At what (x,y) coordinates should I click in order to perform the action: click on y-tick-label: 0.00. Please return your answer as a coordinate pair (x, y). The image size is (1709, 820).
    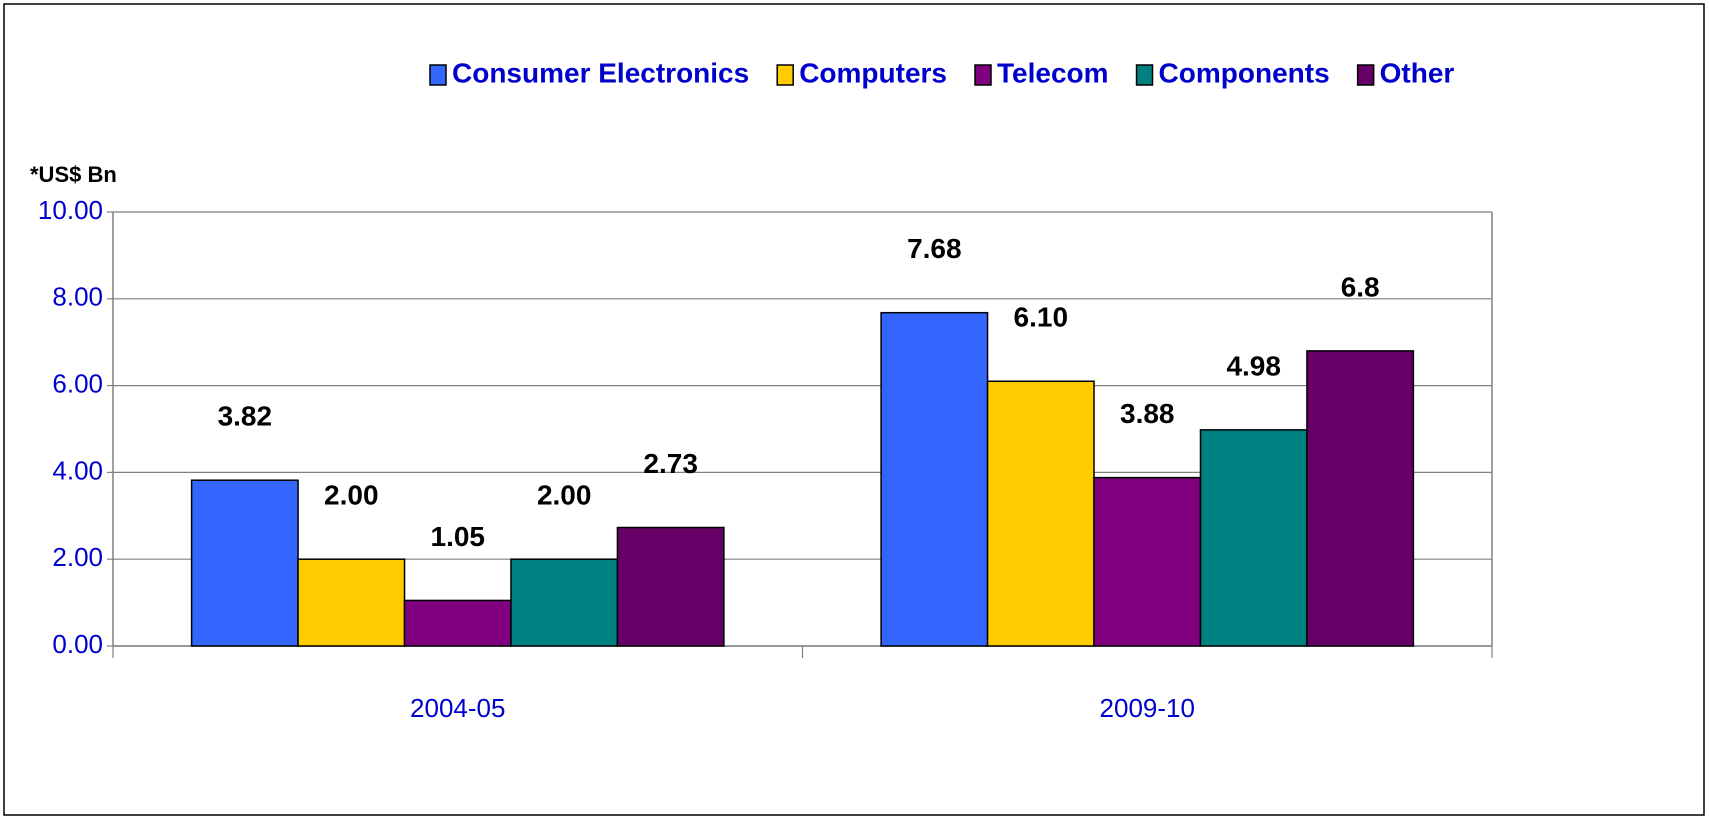
    Looking at the image, I should click on (77, 644).